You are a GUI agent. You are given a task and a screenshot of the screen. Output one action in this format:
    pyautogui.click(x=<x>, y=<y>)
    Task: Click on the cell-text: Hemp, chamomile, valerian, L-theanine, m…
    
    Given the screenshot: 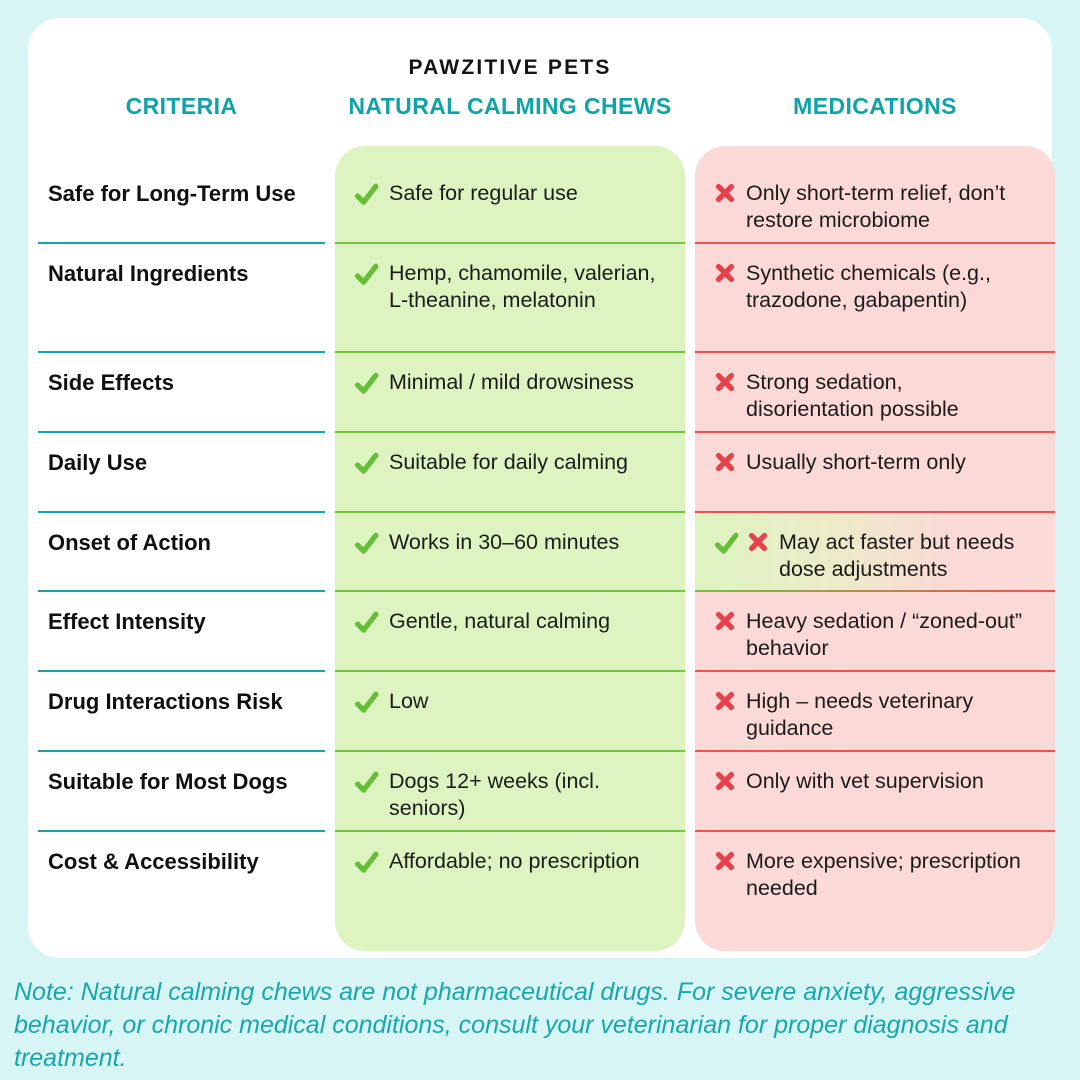 What is the action you would take?
    pyautogui.click(x=522, y=286)
    